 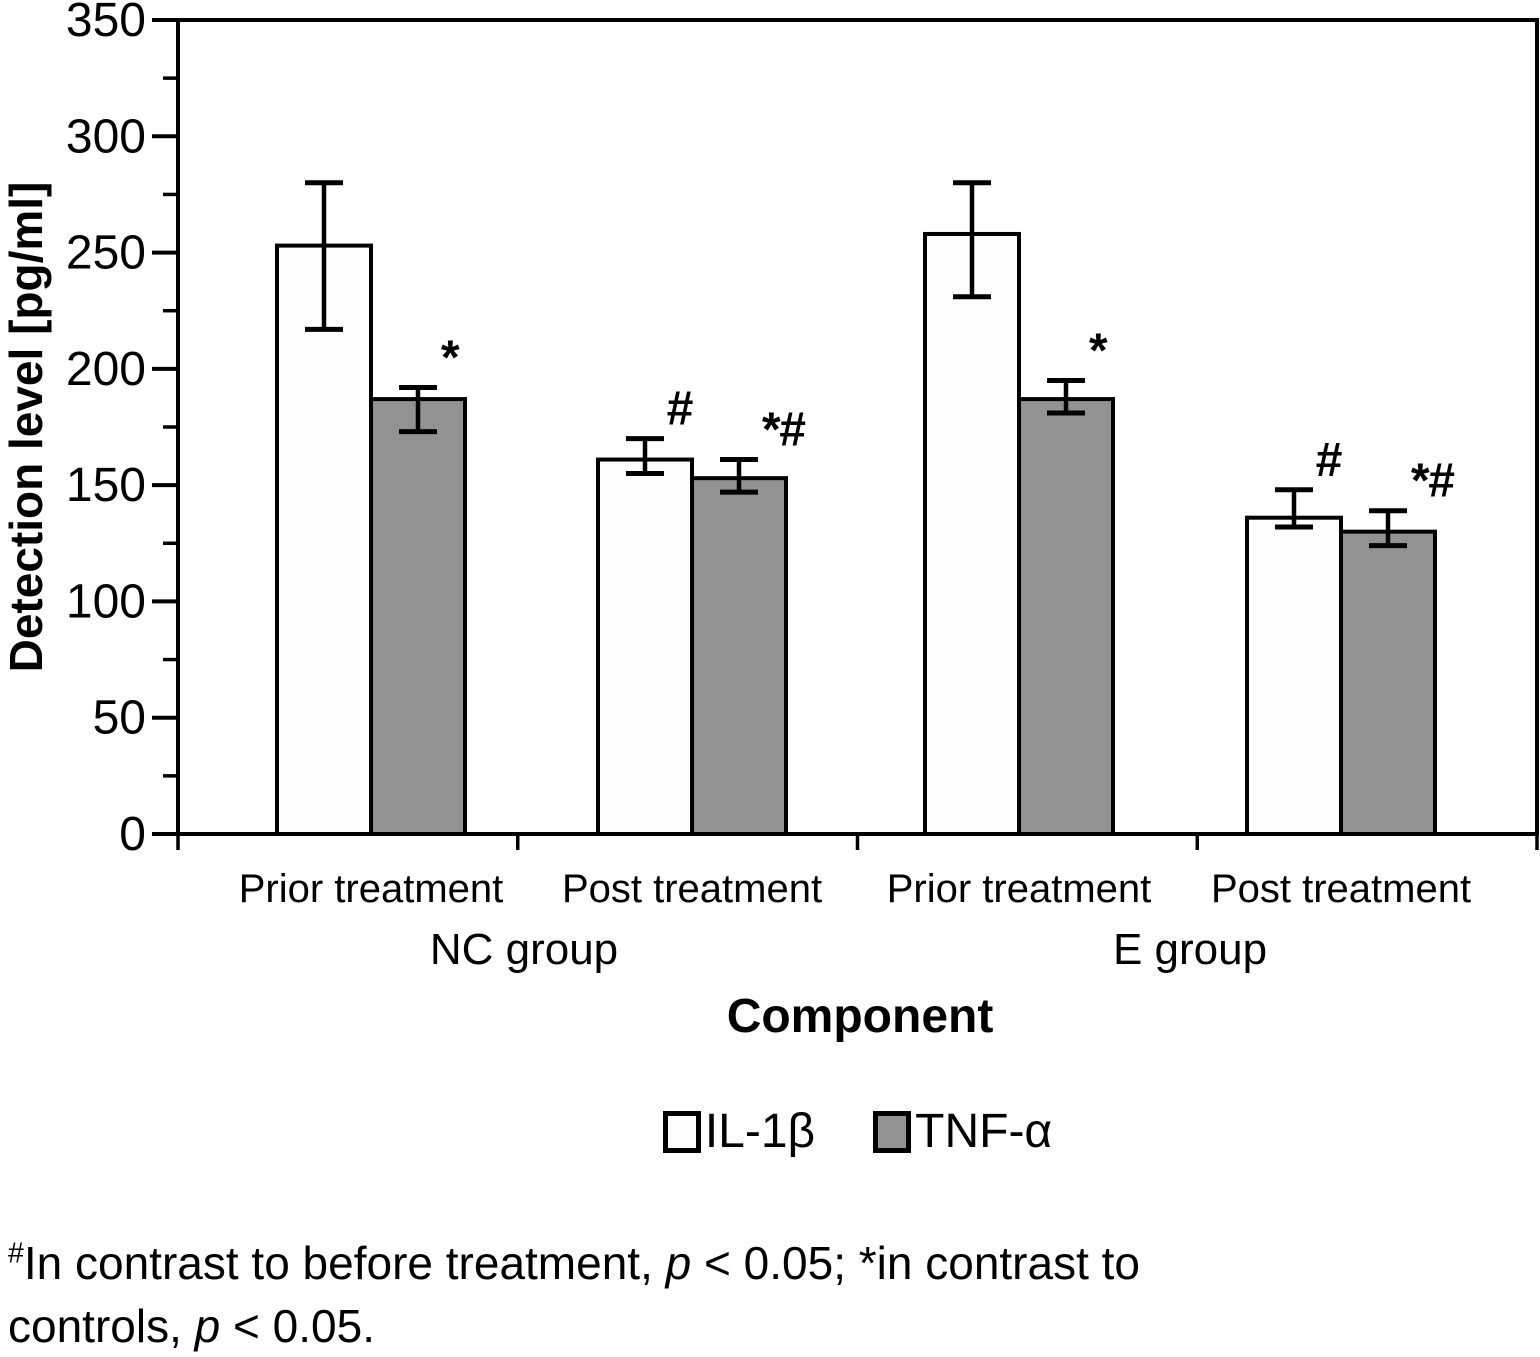 What do you see at coordinates (524, 949) in the screenshot?
I see `x-group-label-nc: NC group` at bounding box center [524, 949].